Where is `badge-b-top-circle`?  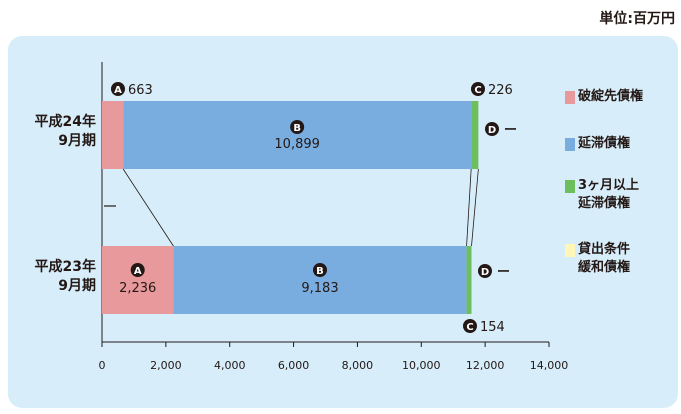 badge-b-top-circle is located at coordinates (297, 127).